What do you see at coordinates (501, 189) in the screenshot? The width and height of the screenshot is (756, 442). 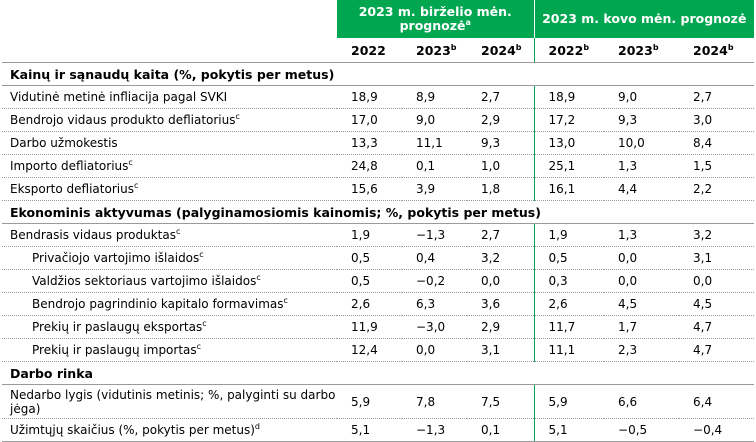 I see `value-cell: 1,8` at bounding box center [501, 189].